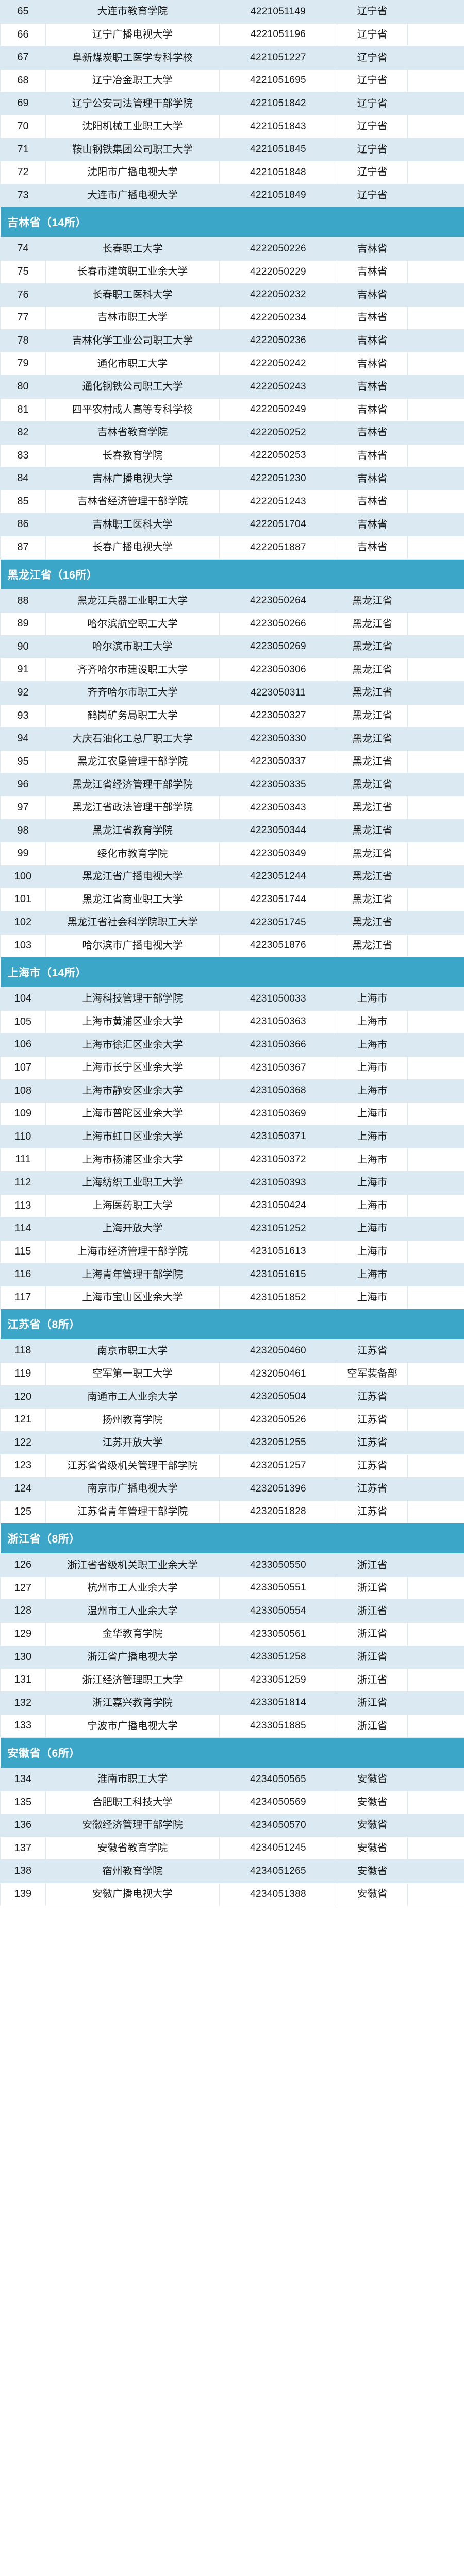  Describe the element at coordinates (132, 1825) in the screenshot. I see `school-name-cell: 安徽经济管理干部学院` at that location.